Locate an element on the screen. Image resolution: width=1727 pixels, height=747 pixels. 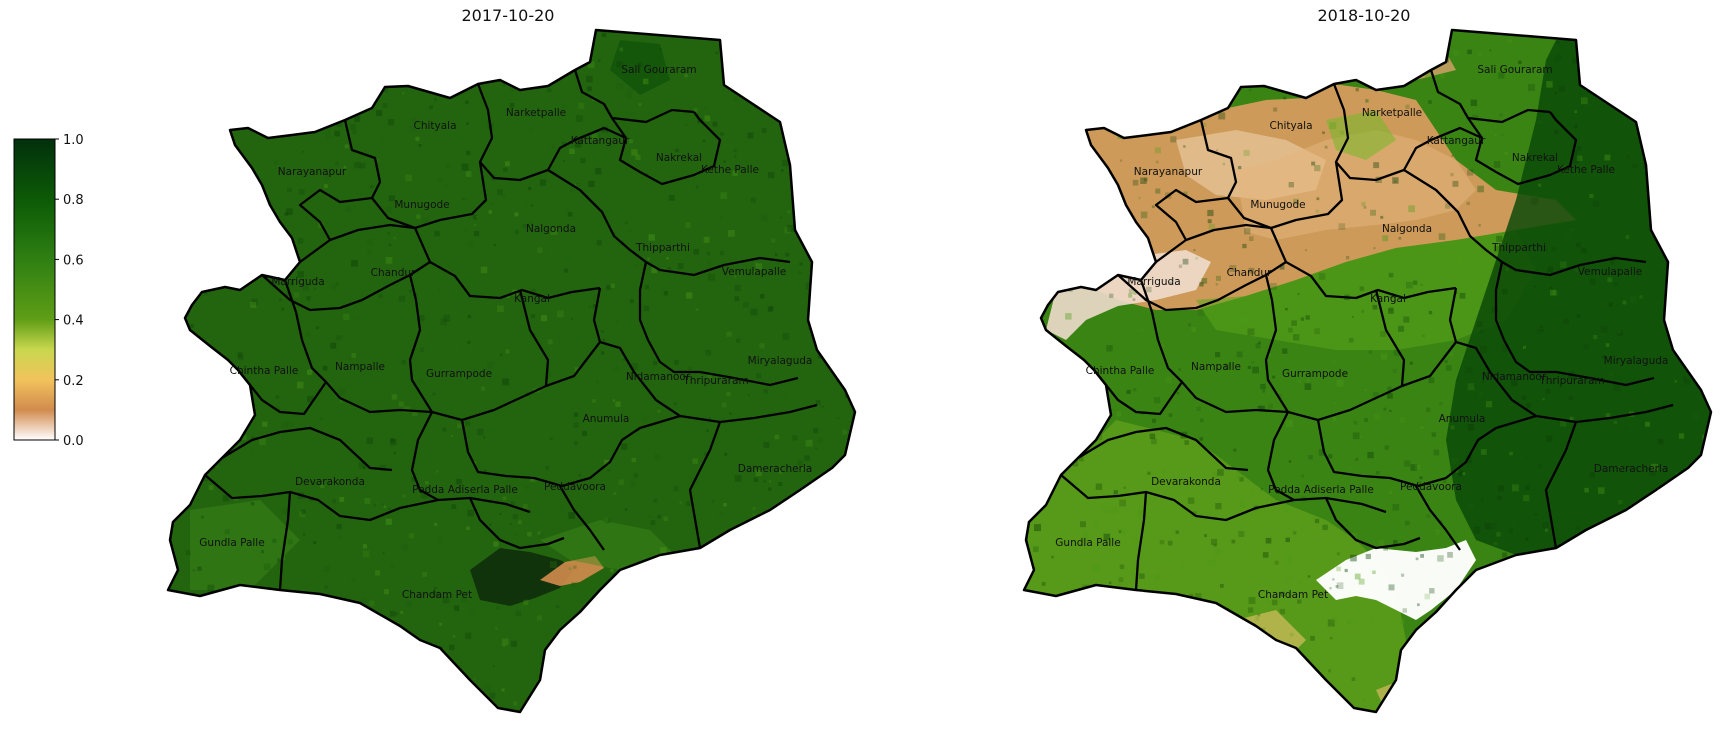
panel-title-2017: 2017-10-20 is located at coordinates (508, 15).